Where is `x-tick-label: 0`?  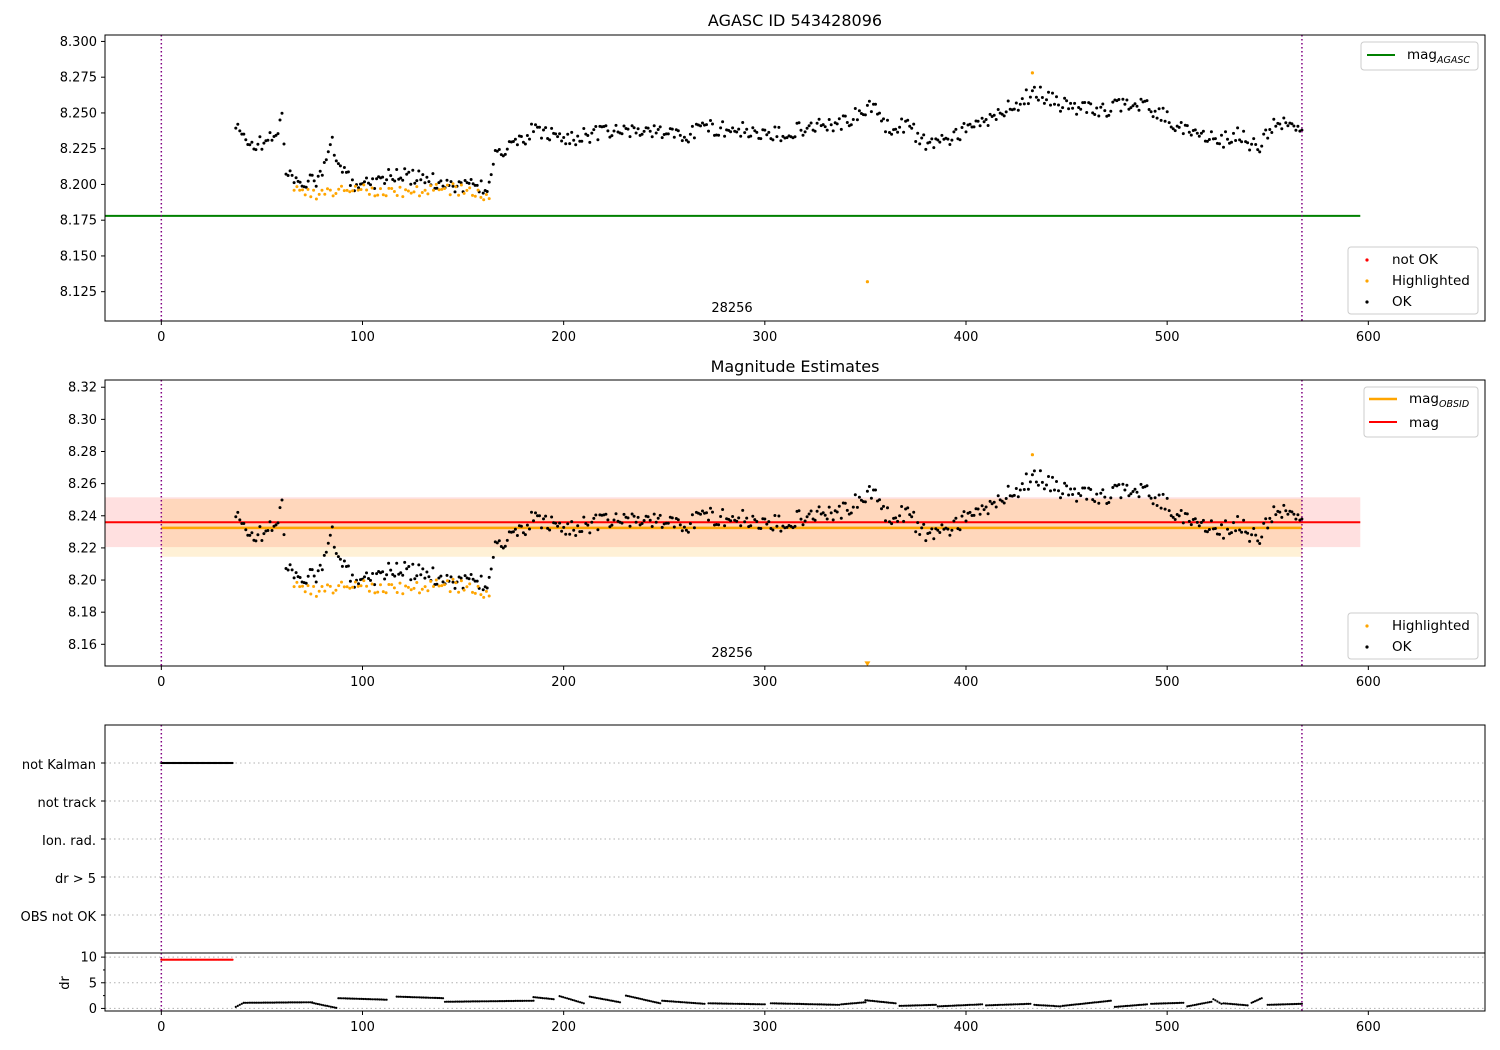 x-tick-label: 0 is located at coordinates (161, 682).